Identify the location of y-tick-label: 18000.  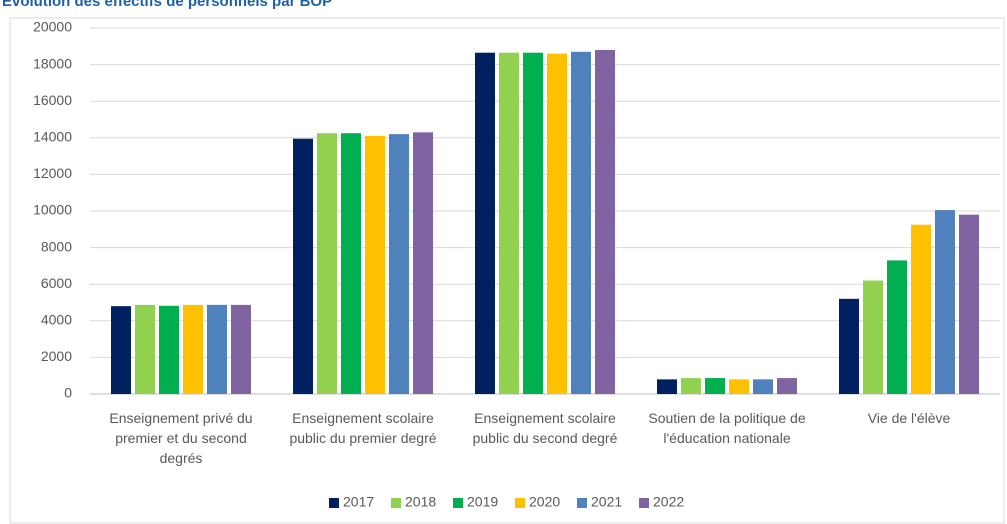
(52, 63).